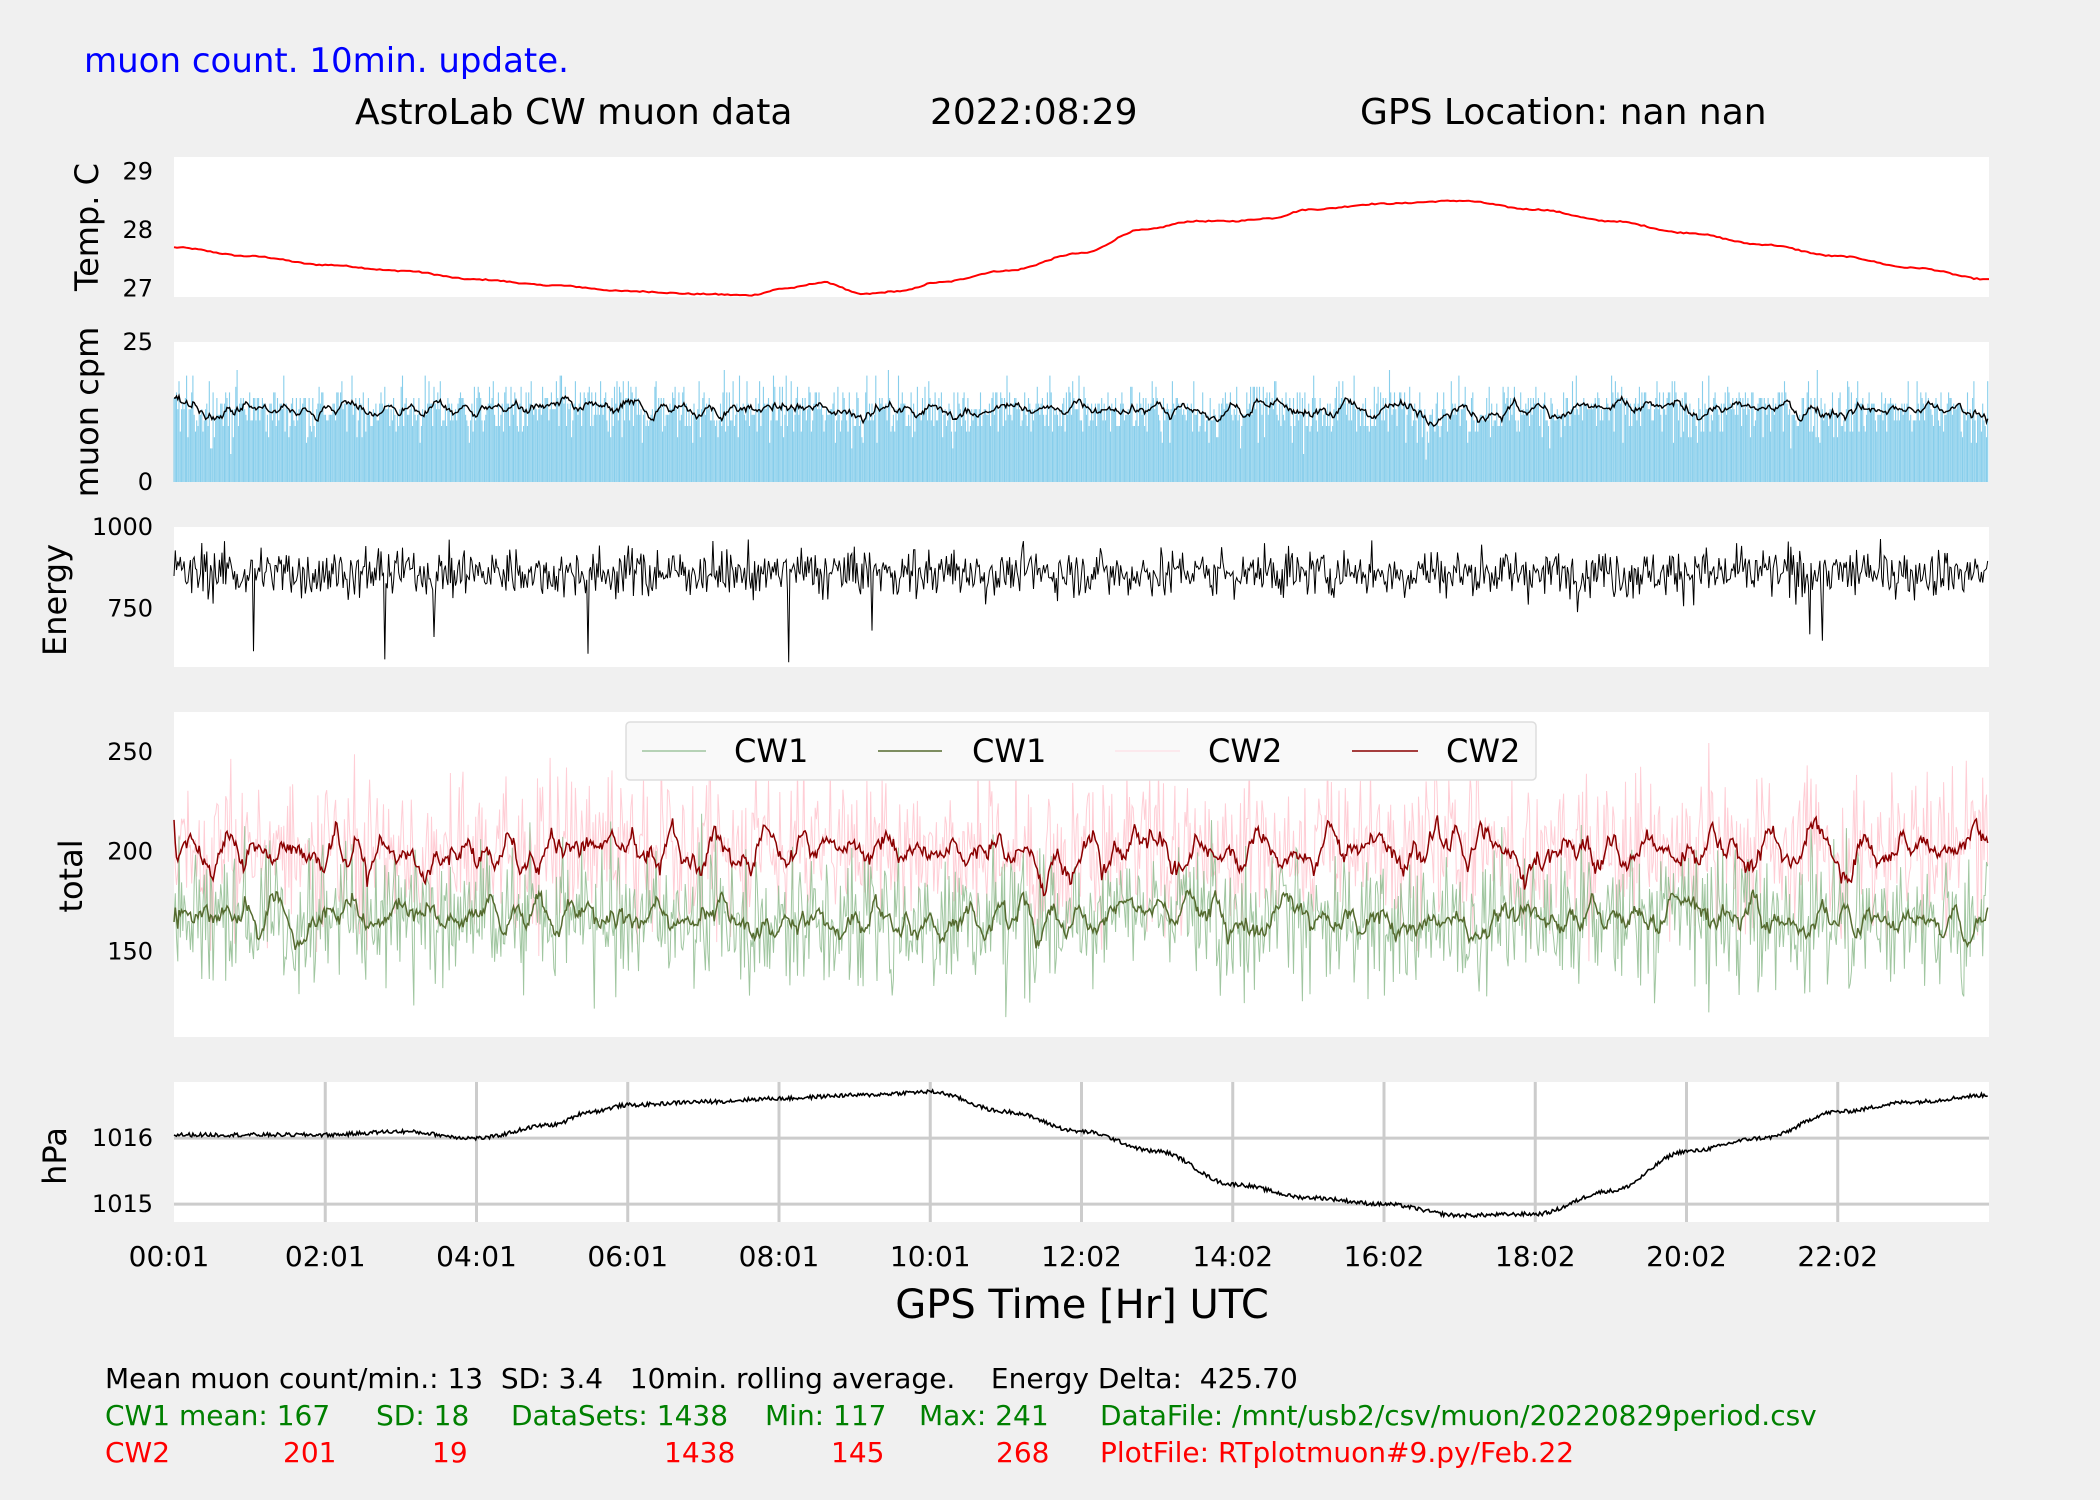 This screenshot has height=1500, width=2100. Describe the element at coordinates (619, 1415) in the screenshot. I see `cw1-datasets: DataSets: 1438` at that location.